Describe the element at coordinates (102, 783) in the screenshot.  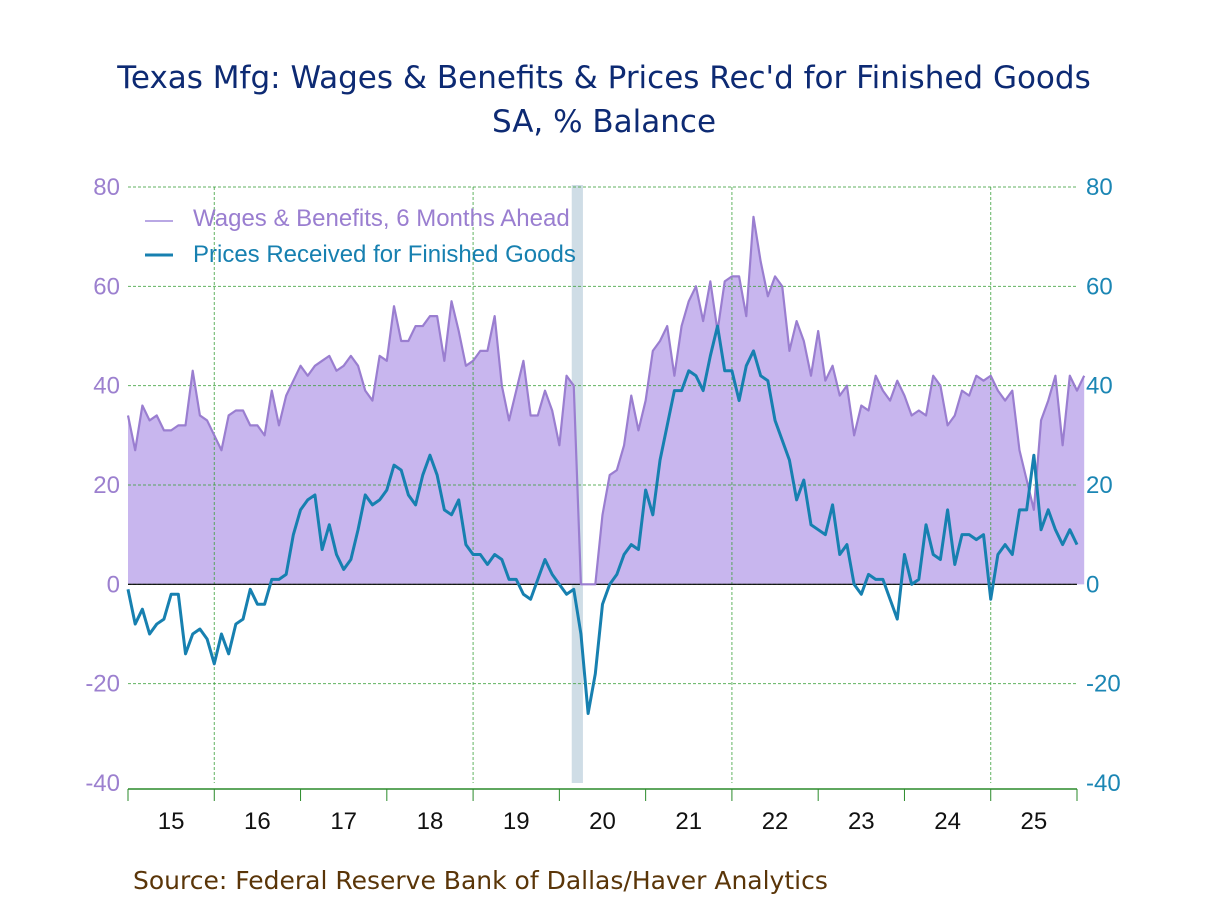
I see `y-tick-label-left: -40` at that location.